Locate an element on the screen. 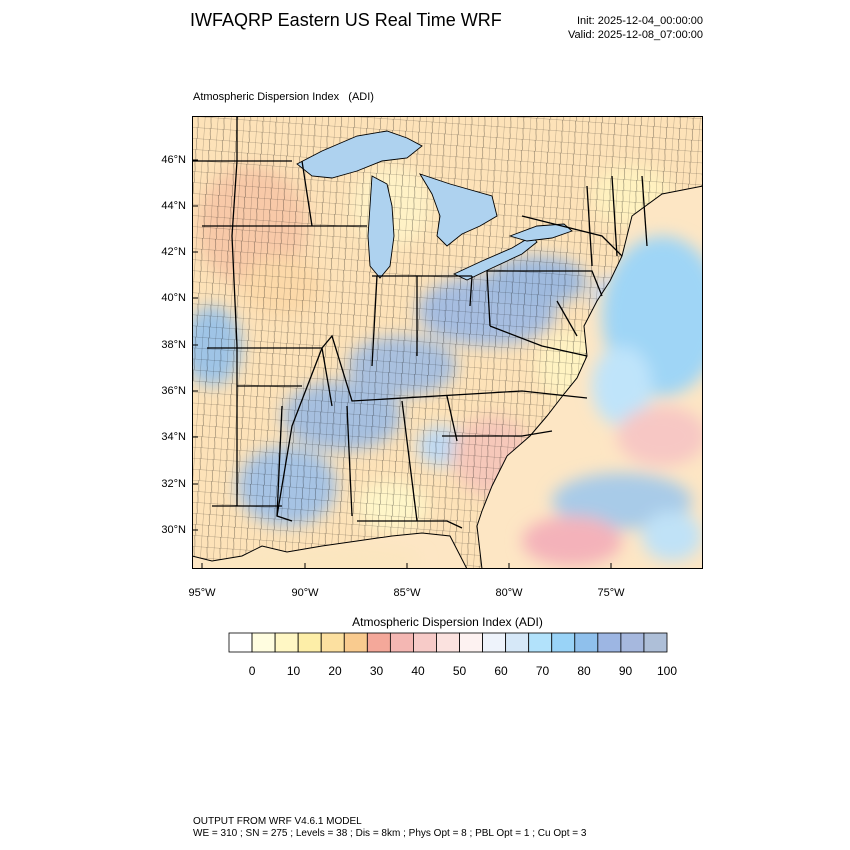 Image resolution: width=850 pixels, height=850 pixels. colorbar-label-50: 50 is located at coordinates (459, 671).